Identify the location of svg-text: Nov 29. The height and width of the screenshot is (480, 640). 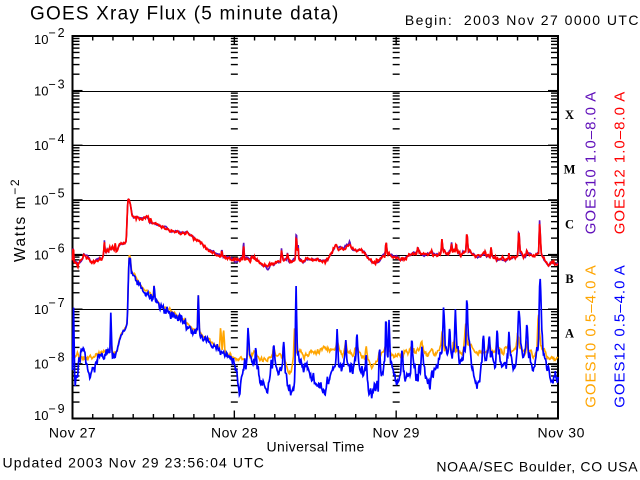
(396, 433).